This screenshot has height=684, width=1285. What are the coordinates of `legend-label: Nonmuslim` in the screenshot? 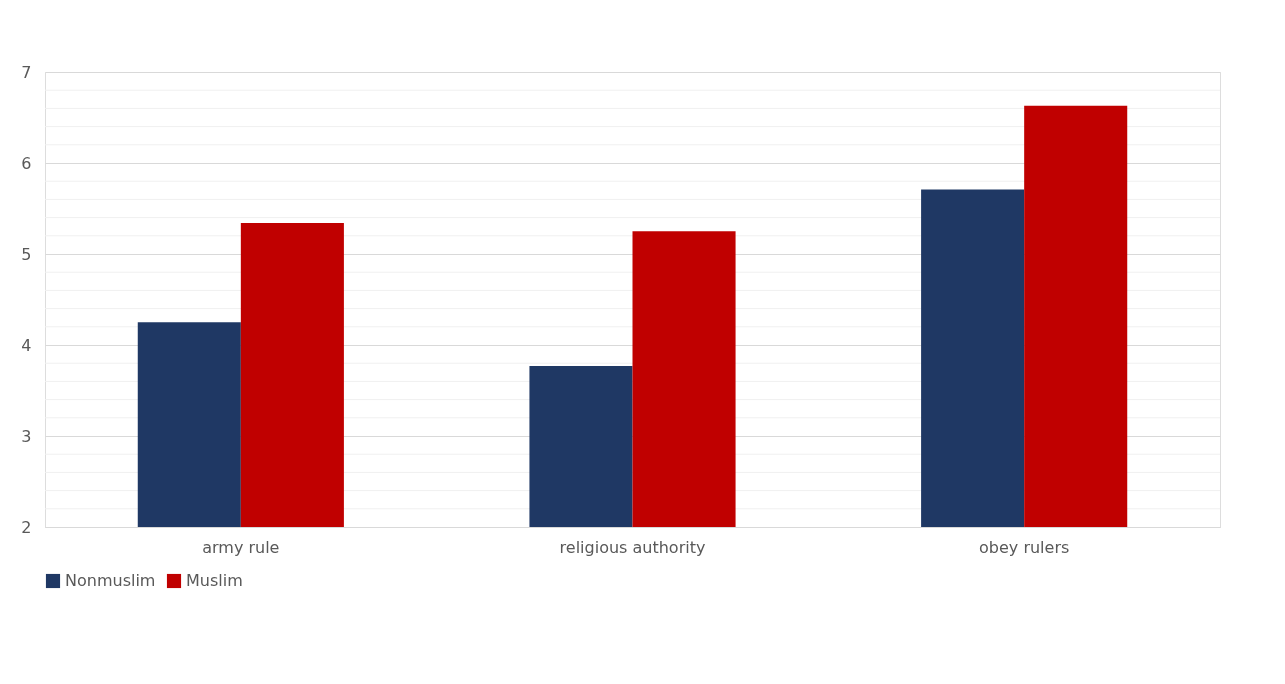 It's located at (110, 580).